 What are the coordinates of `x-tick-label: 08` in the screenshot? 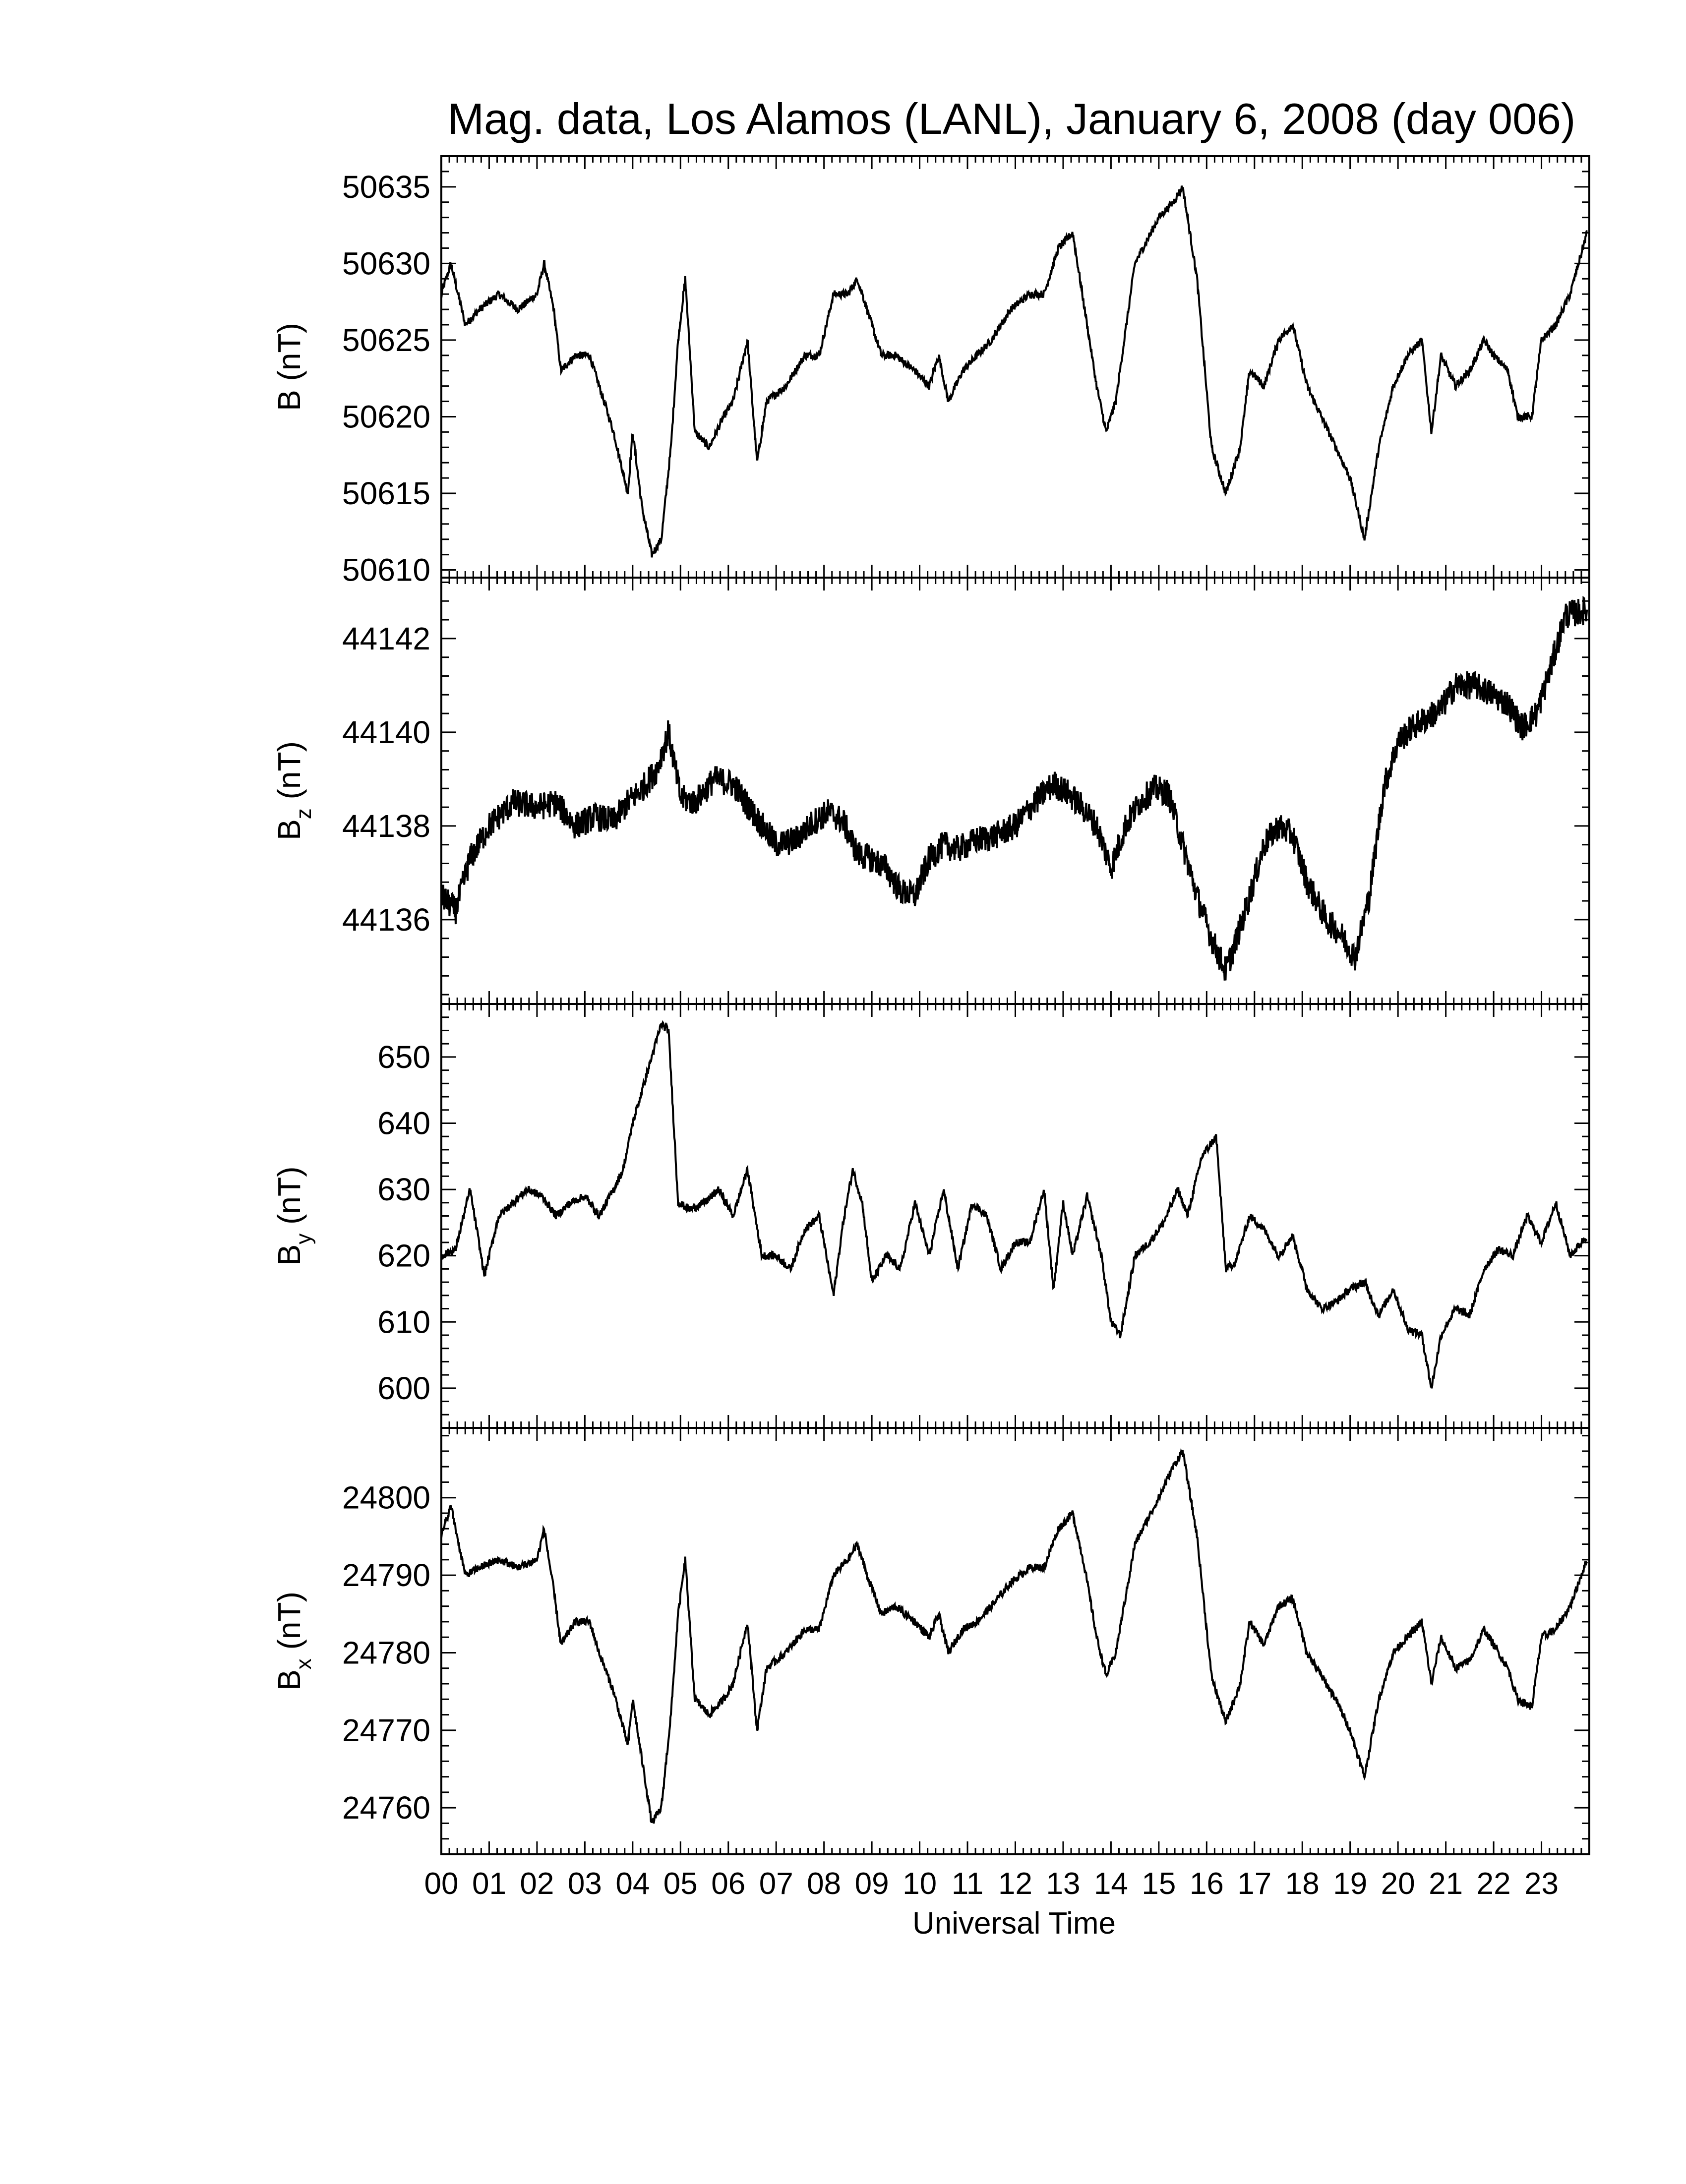 It's located at (824, 1884).